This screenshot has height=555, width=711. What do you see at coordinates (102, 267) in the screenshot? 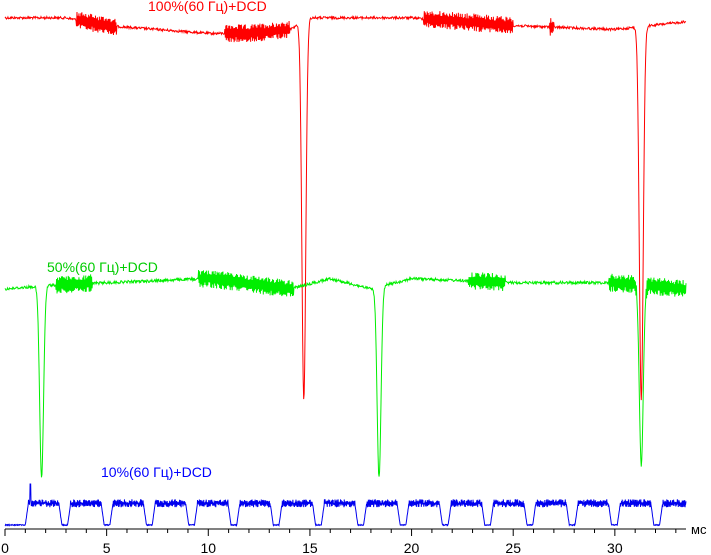
I see `series-label-50: 50%(60 Гц)+DCD` at bounding box center [102, 267].